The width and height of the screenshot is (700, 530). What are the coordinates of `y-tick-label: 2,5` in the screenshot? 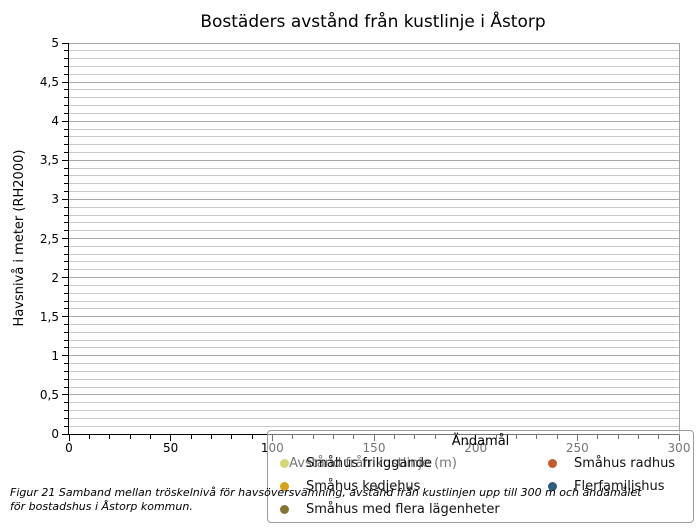 It's located at (49, 238).